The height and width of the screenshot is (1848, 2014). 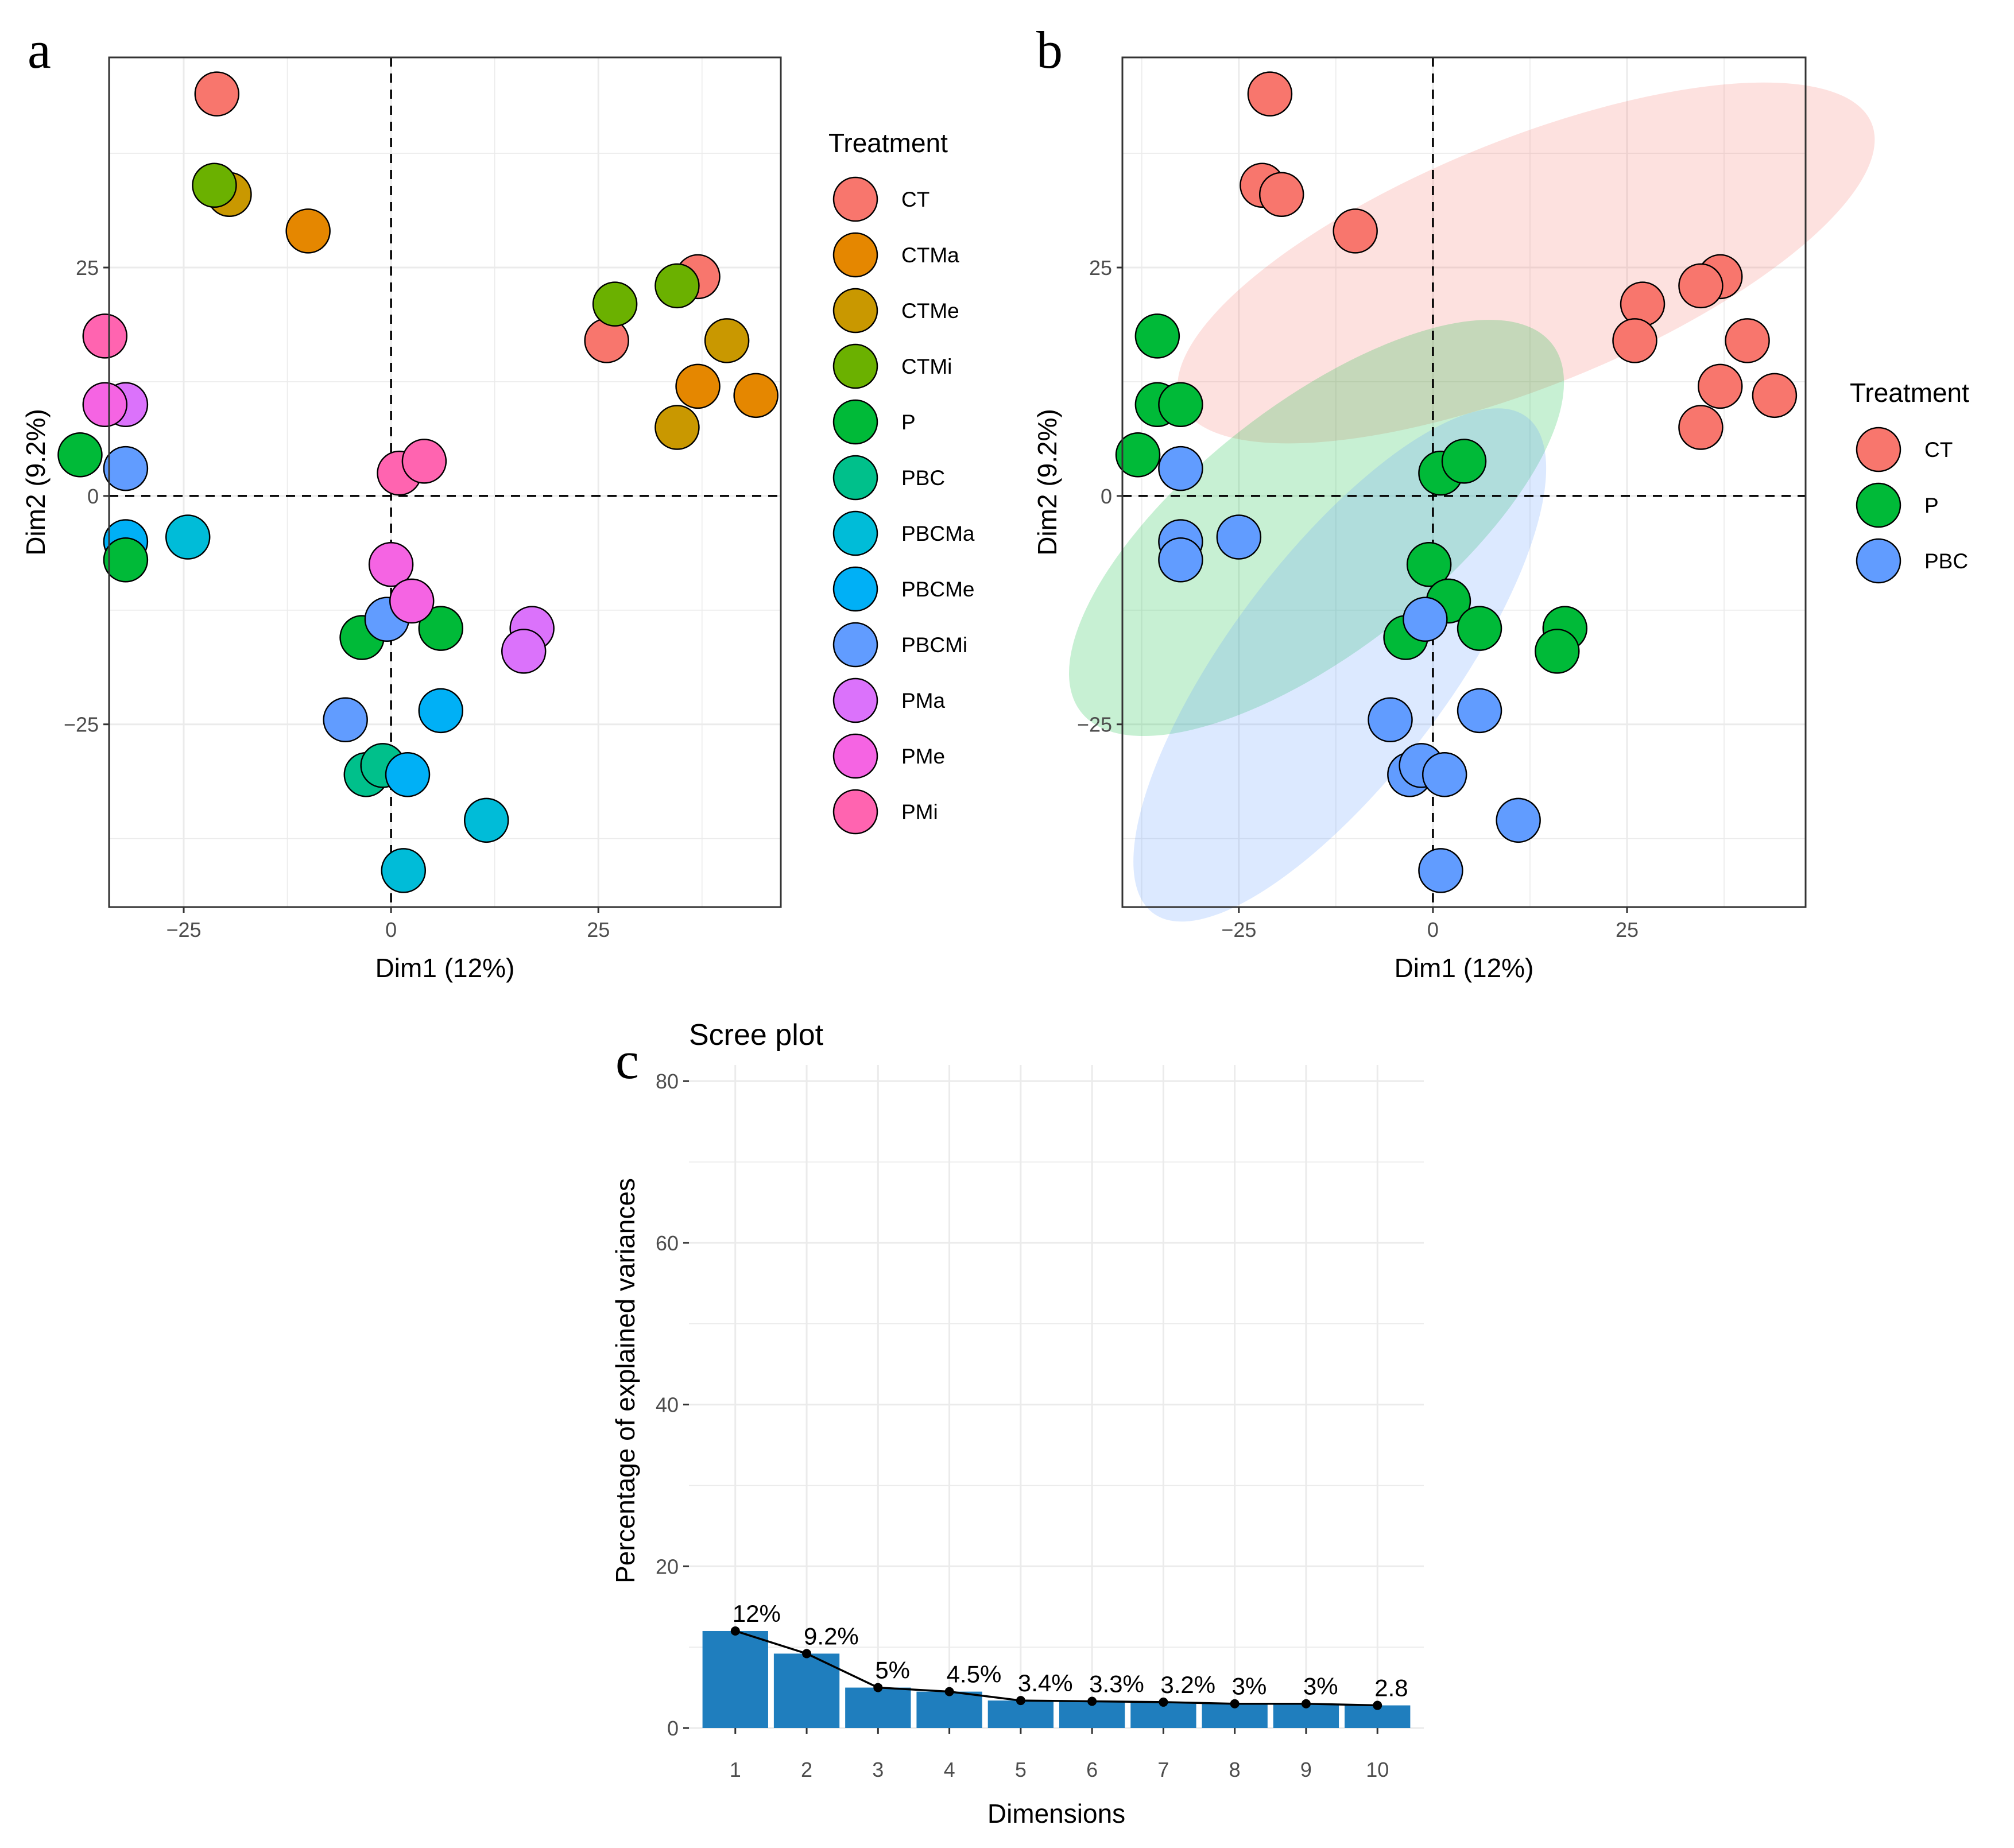 What do you see at coordinates (1391, 1688) in the screenshot?
I see `data-label: 2.8` at bounding box center [1391, 1688].